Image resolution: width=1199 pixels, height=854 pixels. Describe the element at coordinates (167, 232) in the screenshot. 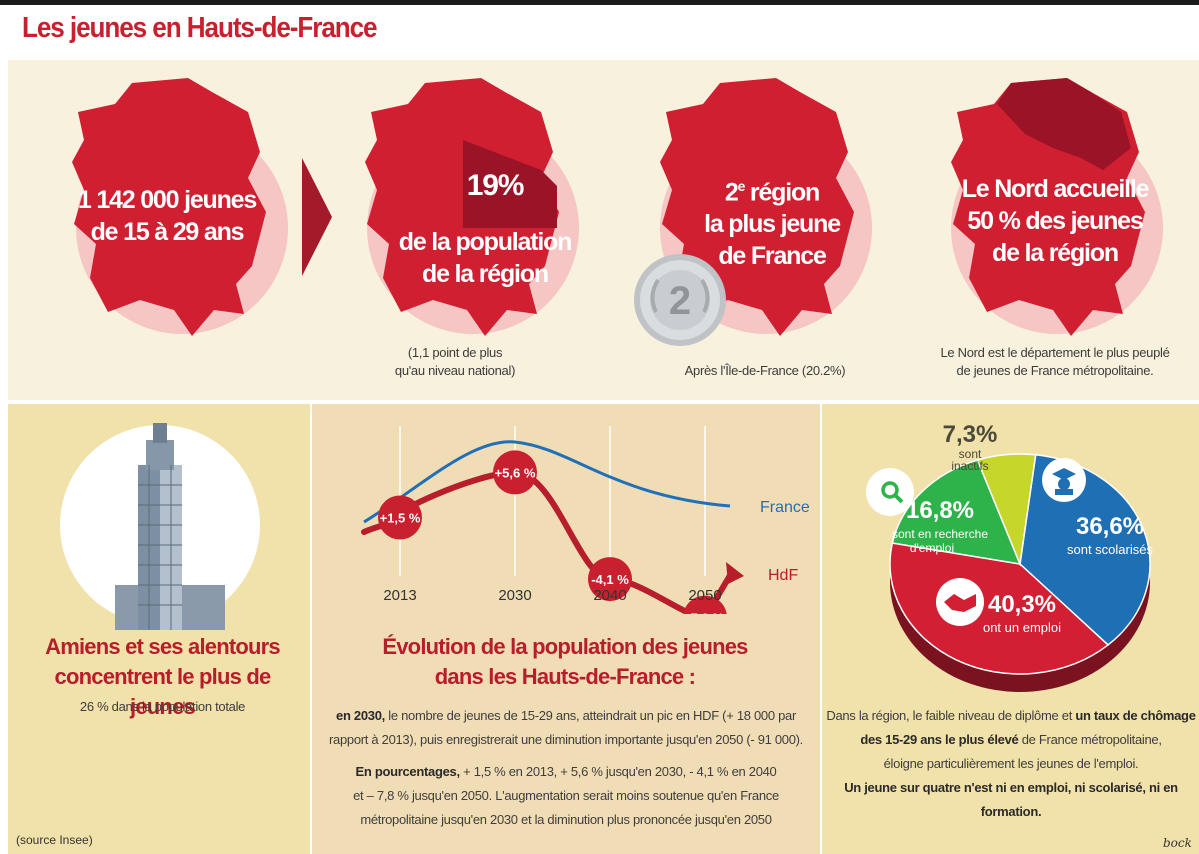

I see `young-count-line2: de 15 à 29 ans` at that location.